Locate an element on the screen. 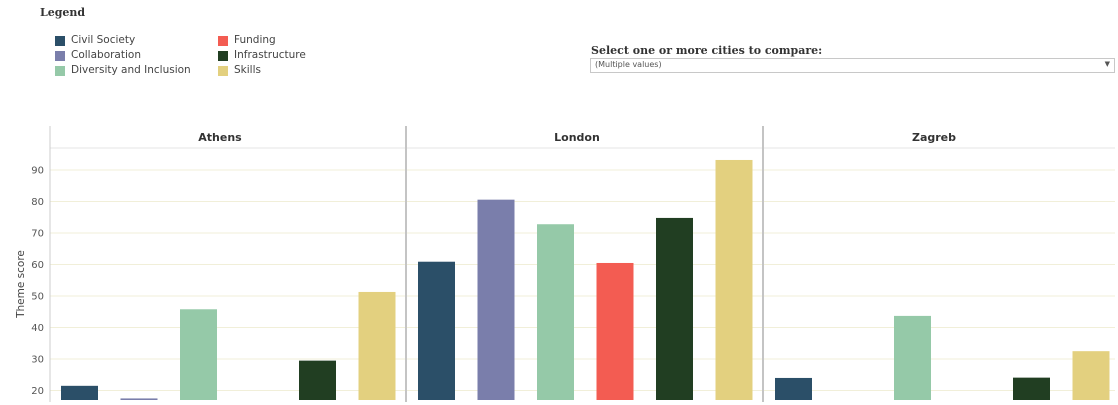 This screenshot has width=1118, height=405. panel-header-zagreb: Zagreb is located at coordinates (934, 137).